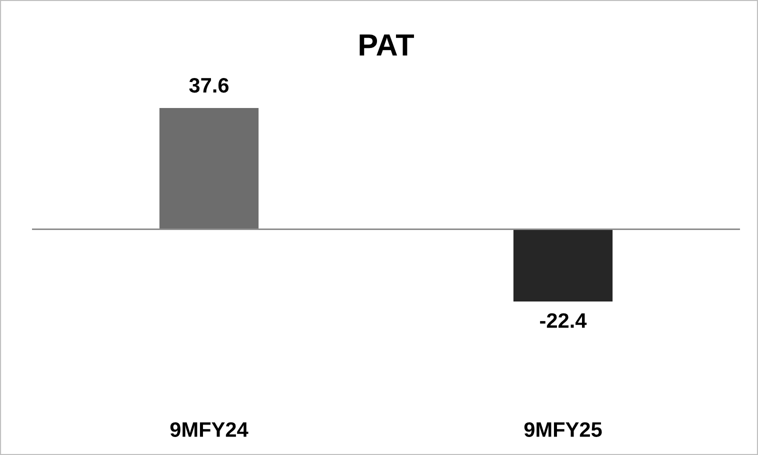 The height and width of the screenshot is (455, 758). Describe the element at coordinates (209, 429) in the screenshot. I see `x-tick-label: 9MFY24` at that location.